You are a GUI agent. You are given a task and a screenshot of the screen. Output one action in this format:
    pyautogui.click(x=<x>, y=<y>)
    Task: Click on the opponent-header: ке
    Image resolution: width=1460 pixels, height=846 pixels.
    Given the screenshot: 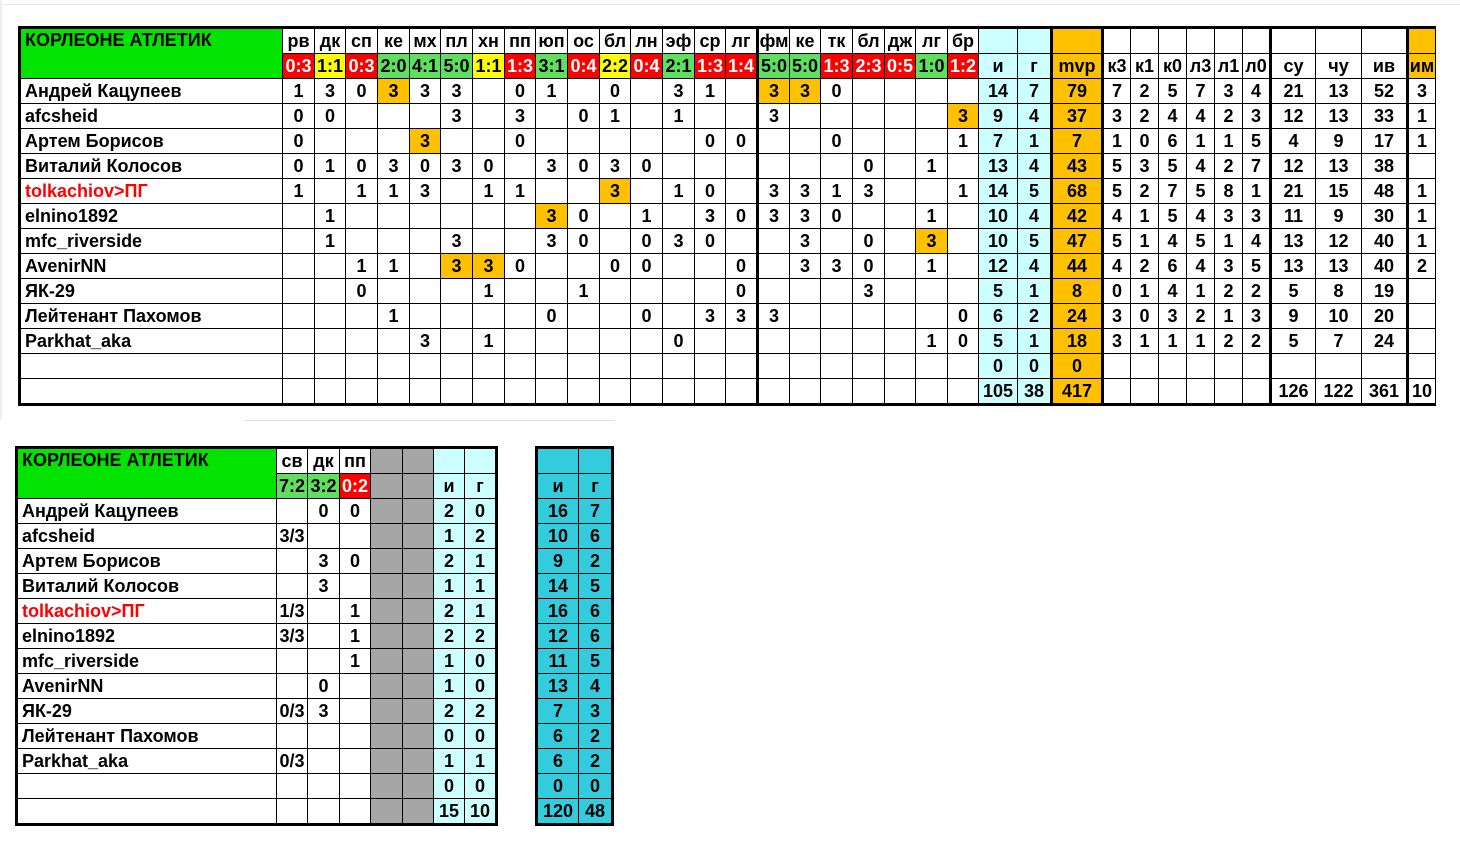 What is the action you would take?
    pyautogui.click(x=805, y=40)
    